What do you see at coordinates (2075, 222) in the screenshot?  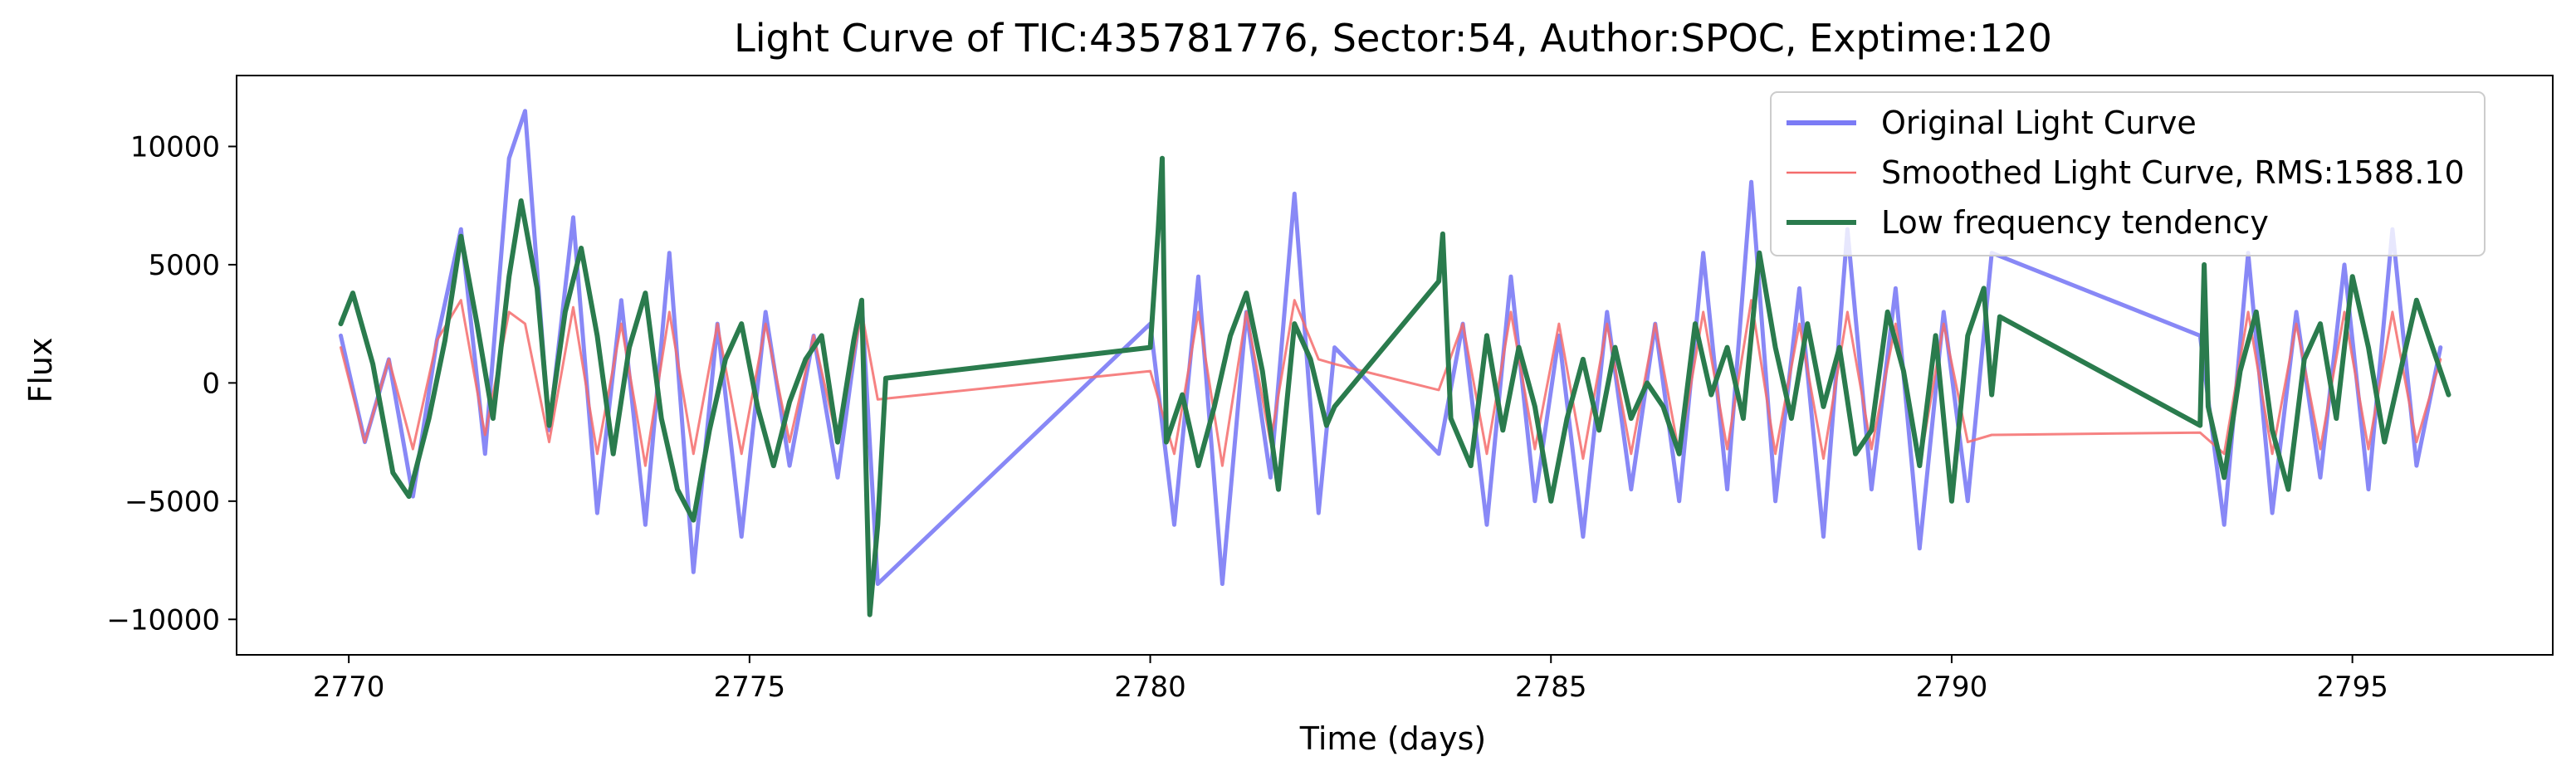 I see `legend-label-trend: Low frequency tendency` at bounding box center [2075, 222].